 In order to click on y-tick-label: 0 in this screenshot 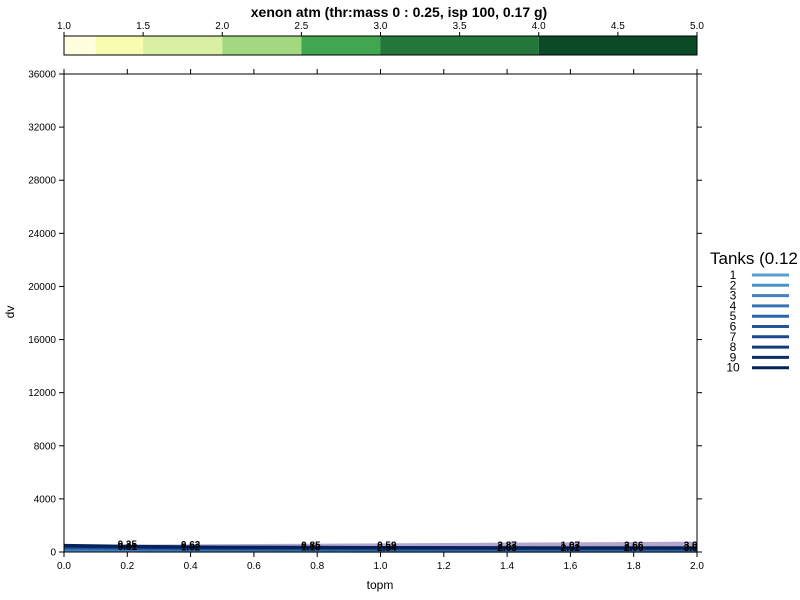, I will do `click(53, 553)`.